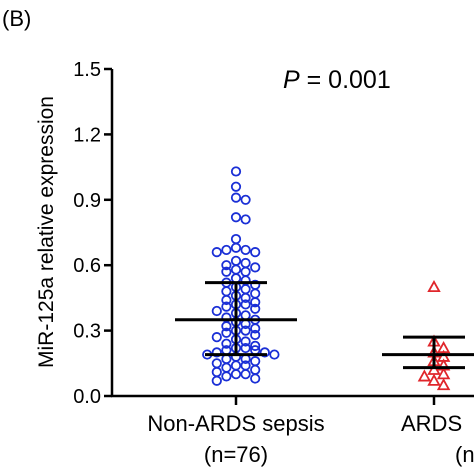 This screenshot has width=474, height=474. What do you see at coordinates (236, 454) in the screenshot?
I see `group-n-non-ards: (n=76)` at bounding box center [236, 454].